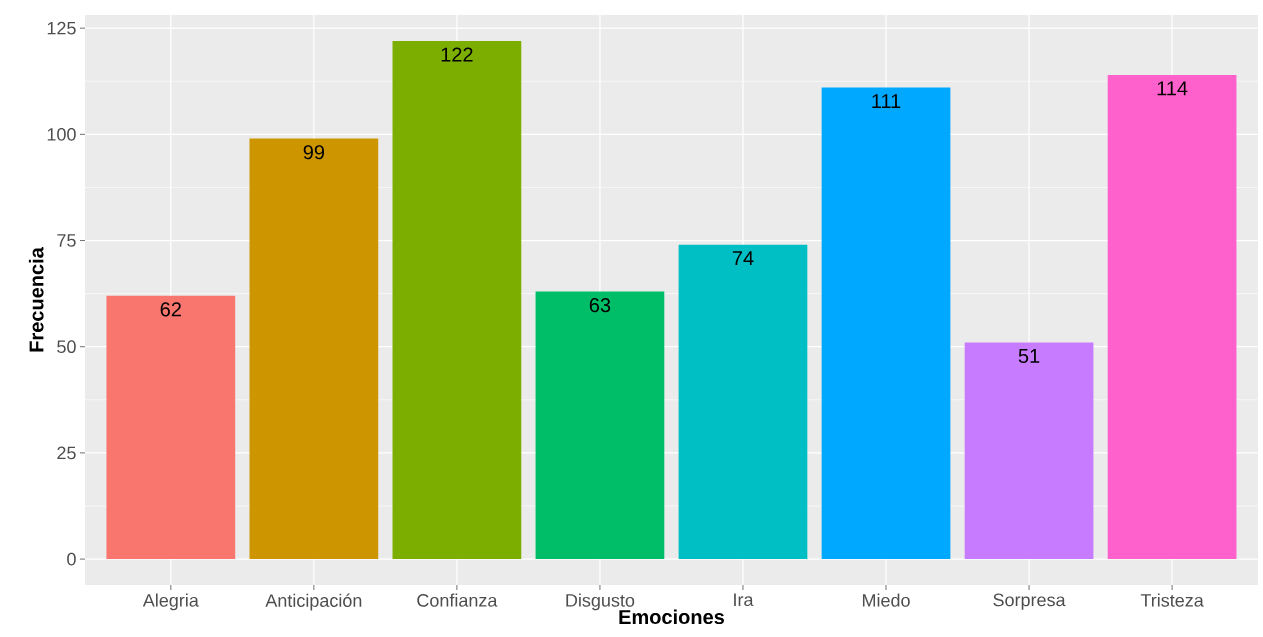  What do you see at coordinates (66, 453) in the screenshot?
I see `y-tick-label: 25` at bounding box center [66, 453].